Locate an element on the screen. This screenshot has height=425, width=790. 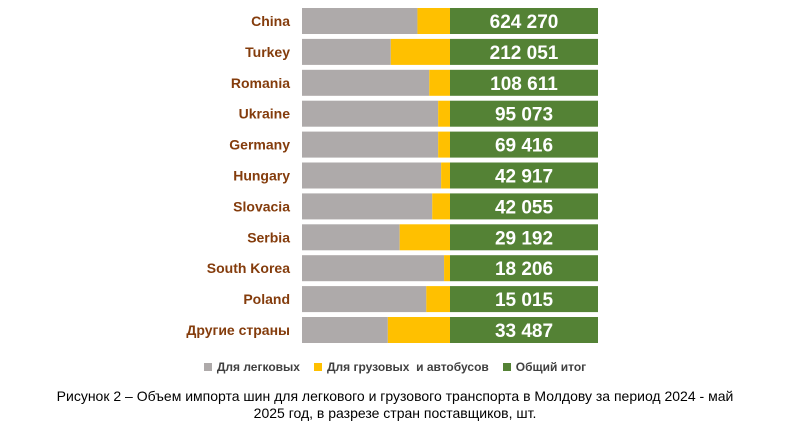
category-label-ukraine: Ukraine is located at coordinates (265, 114).